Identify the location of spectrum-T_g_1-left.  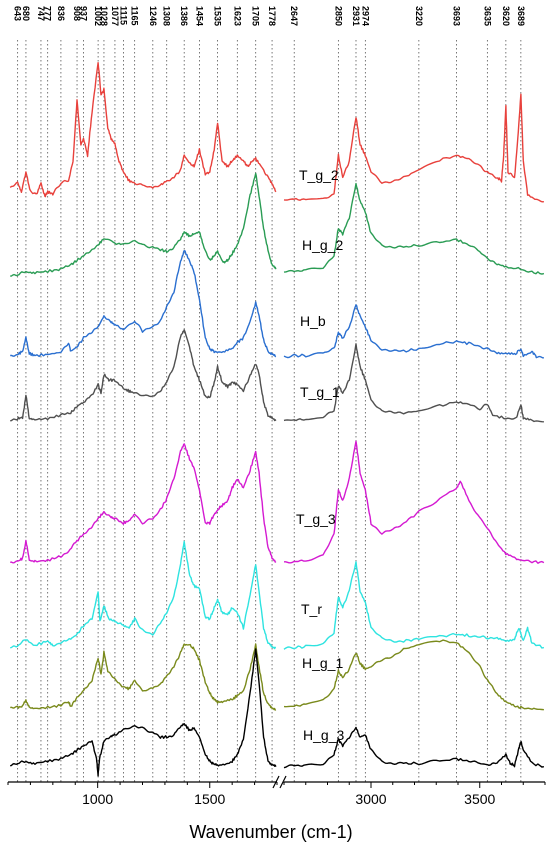
(143, 375).